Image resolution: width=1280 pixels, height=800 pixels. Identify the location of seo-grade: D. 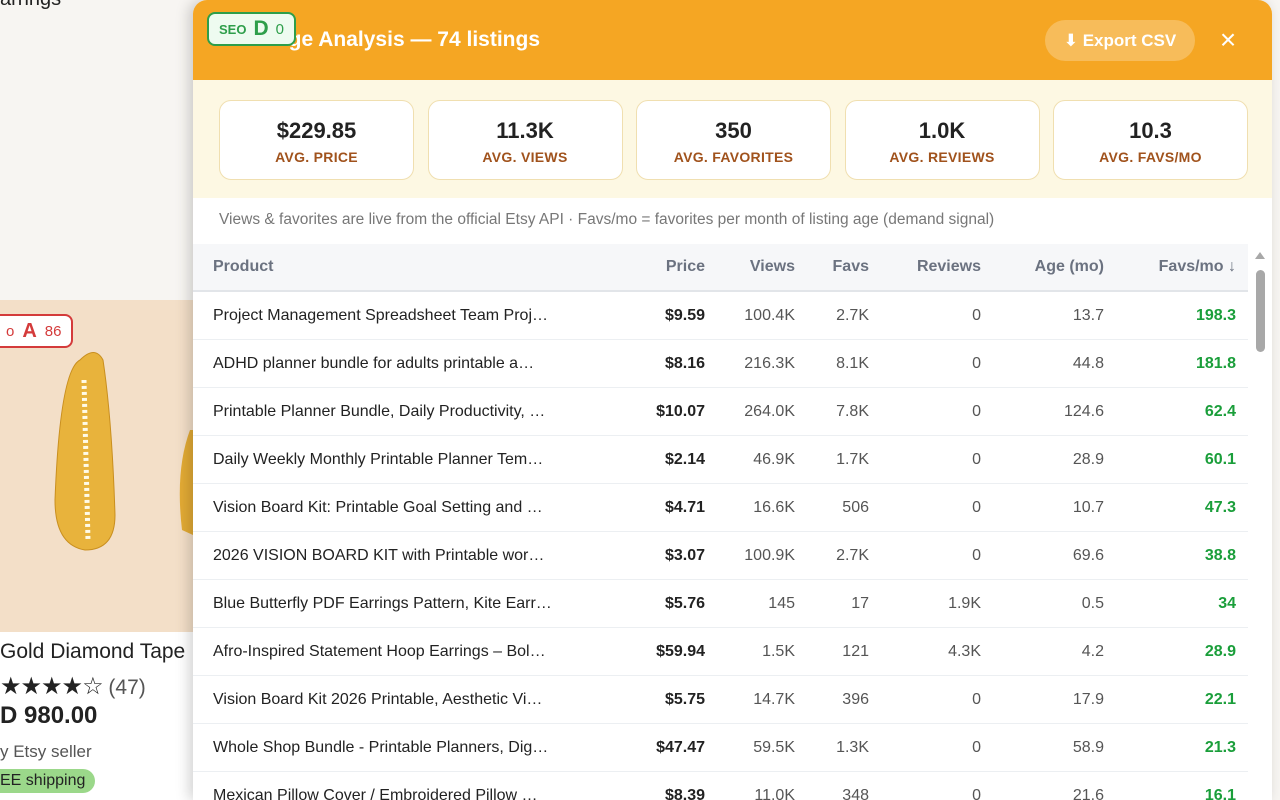
(261, 28).